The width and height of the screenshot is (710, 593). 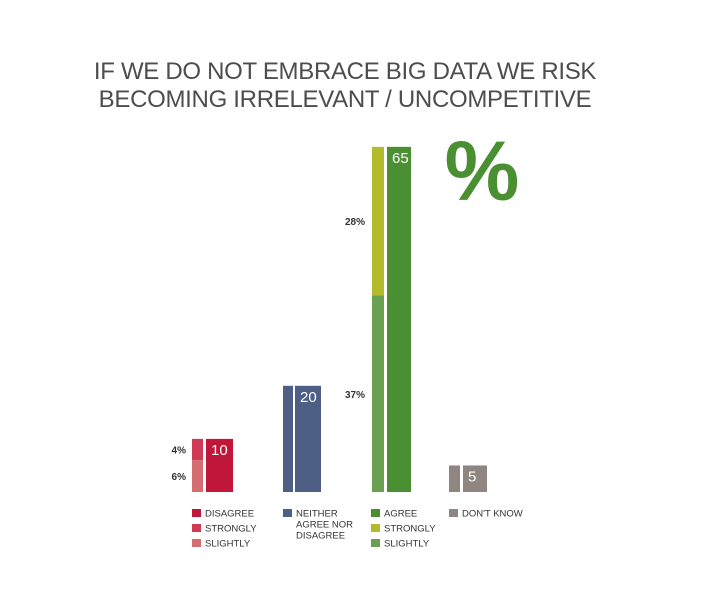 What do you see at coordinates (231, 529) in the screenshot?
I see `disagree-legend-label-1: STRONGLY` at bounding box center [231, 529].